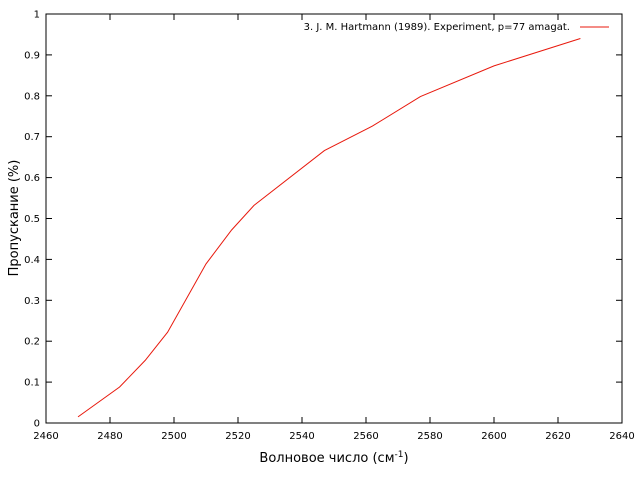 The height and width of the screenshot is (480, 640). Describe the element at coordinates (32, 137) in the screenshot. I see `y-tick-label: 0.7` at that location.